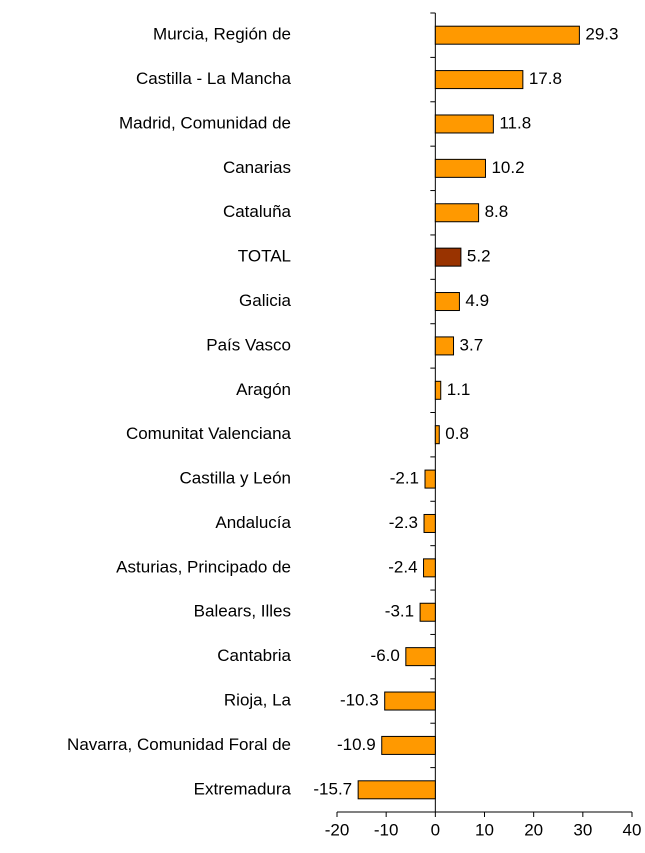 This screenshot has width=645, height=853. I want to click on x-tick-label: -20, so click(337, 829).